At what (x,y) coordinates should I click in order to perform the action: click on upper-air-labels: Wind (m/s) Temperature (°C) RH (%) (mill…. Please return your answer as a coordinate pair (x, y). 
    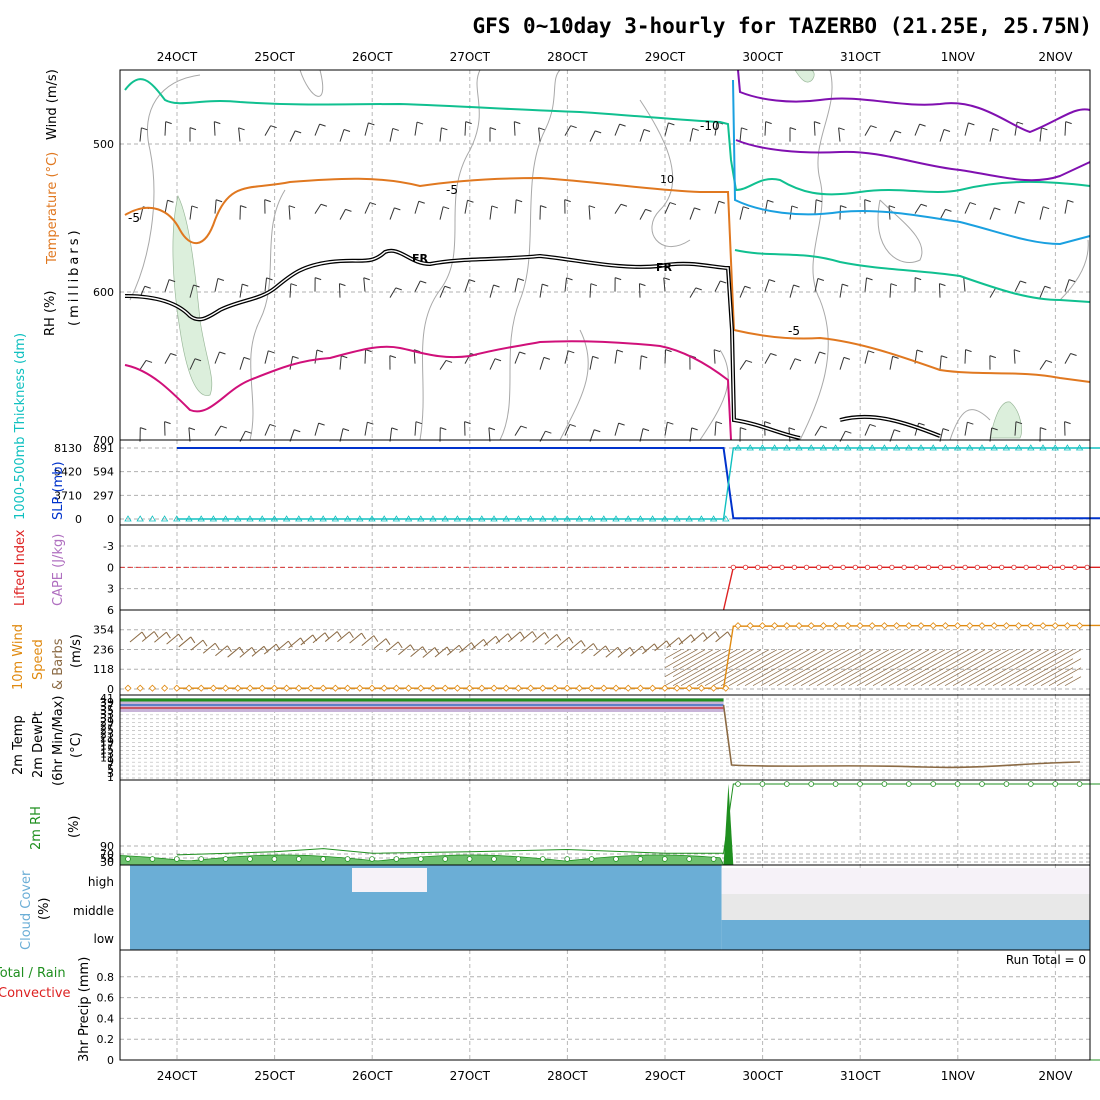
    Looking at the image, I should click on (62, 202).